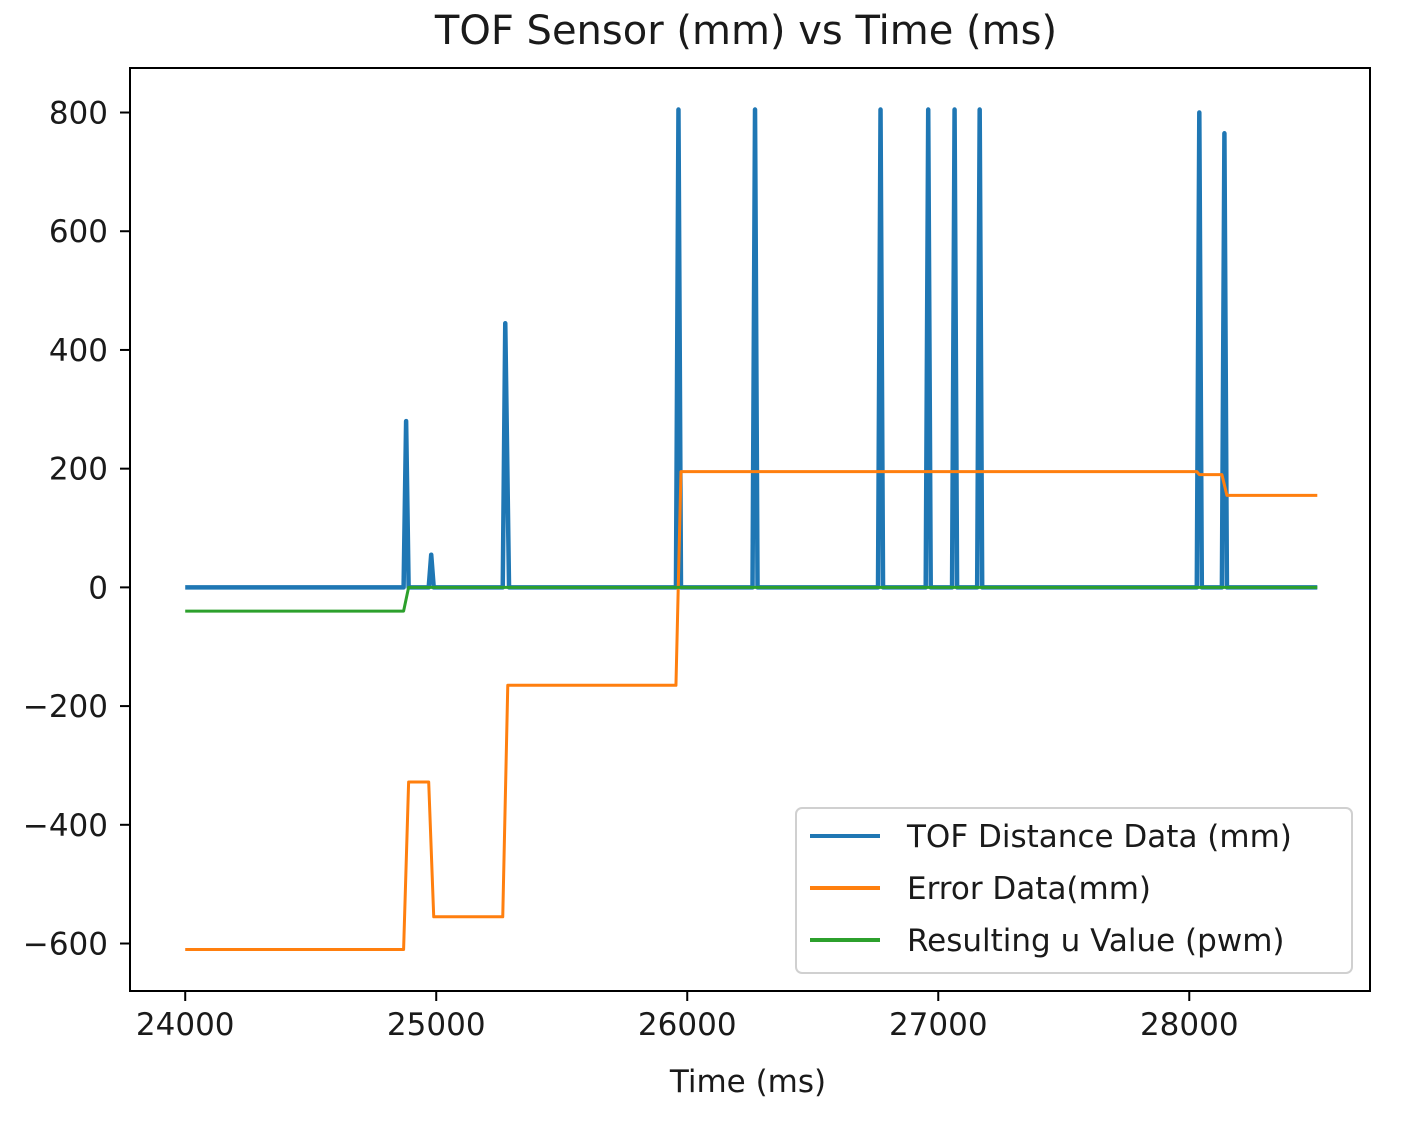 This screenshot has width=1420, height=1127. What do you see at coordinates (747, 1082) in the screenshot?
I see `x-axis-label: Time (ms)` at bounding box center [747, 1082].